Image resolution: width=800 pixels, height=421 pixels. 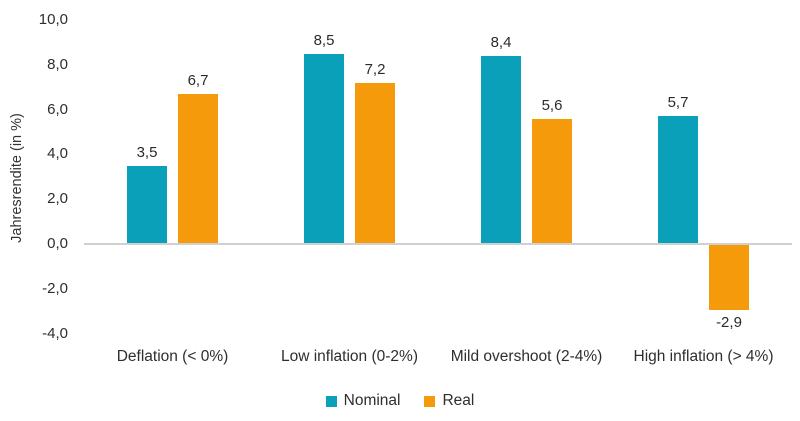 I want to click on legend-label: Nominal, so click(x=372, y=400).